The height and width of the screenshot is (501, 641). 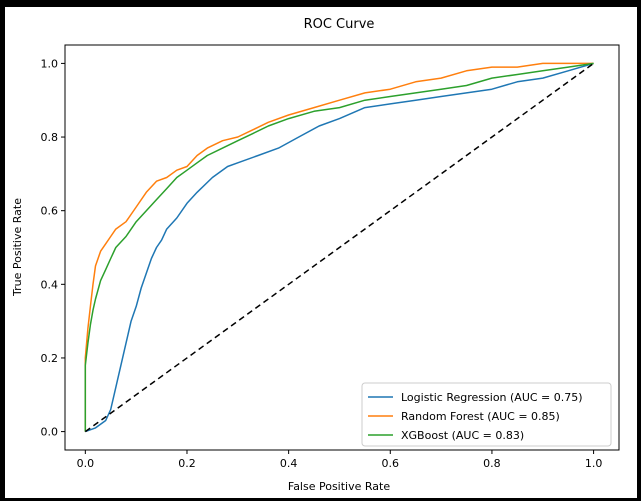 I want to click on x-tick-label: 0.0, so click(x=86, y=463).